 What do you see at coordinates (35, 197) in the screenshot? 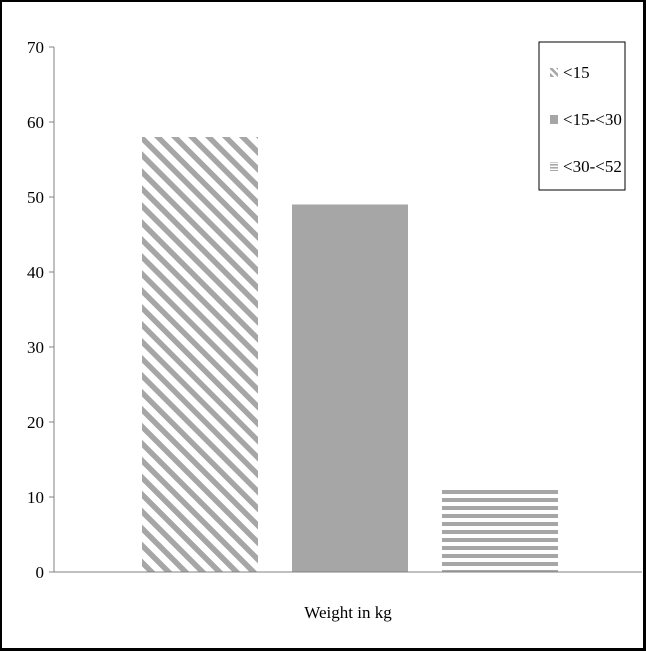
I see `y-tick-label: 50` at bounding box center [35, 197].